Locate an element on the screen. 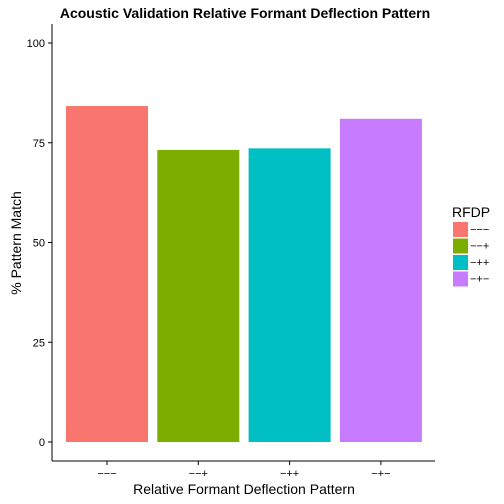 Image resolution: width=504 pixels, height=504 pixels. legend: RFDP −−− −−+ −++ −+− is located at coordinates (471, 245).